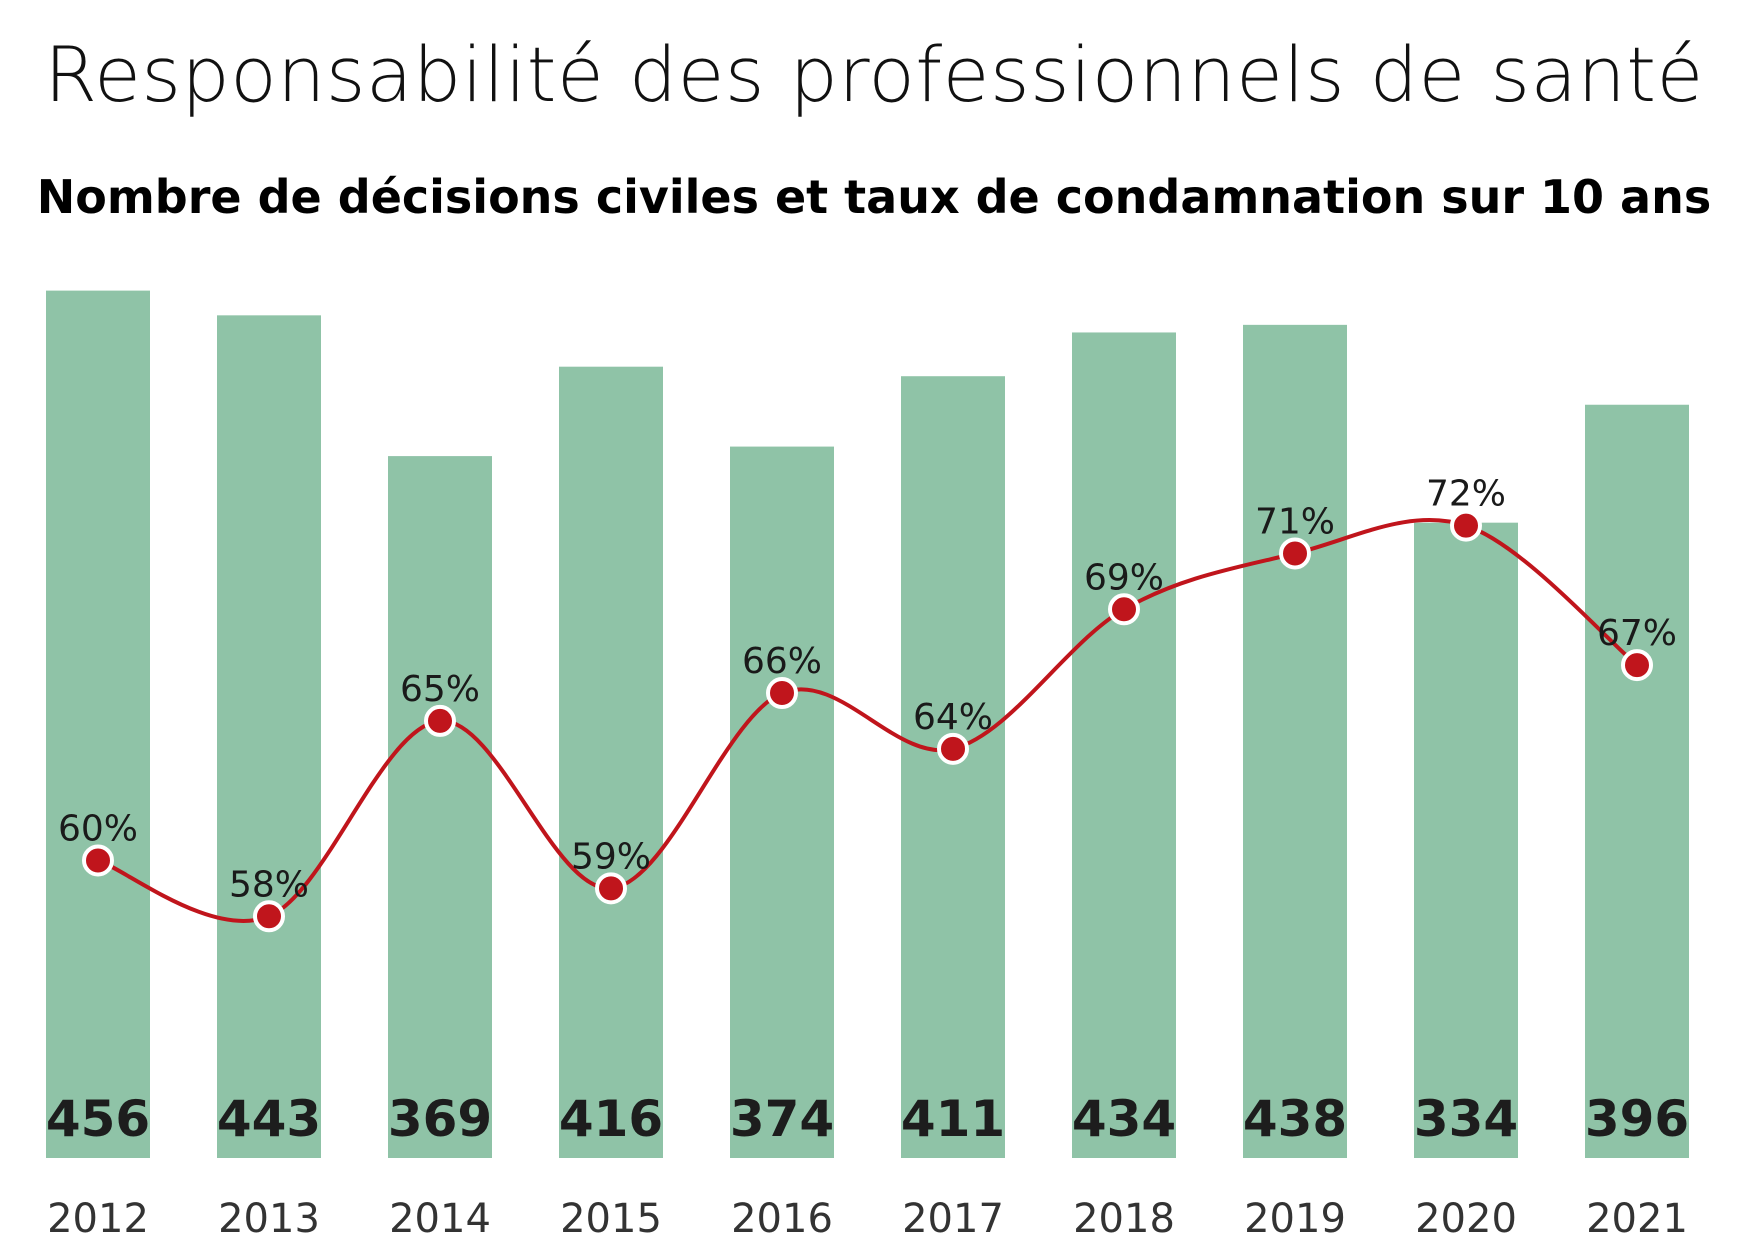 This screenshot has height=1240, width=1748. Describe the element at coordinates (1124, 577) in the screenshot. I see `rate-label-2018: 69%` at that location.